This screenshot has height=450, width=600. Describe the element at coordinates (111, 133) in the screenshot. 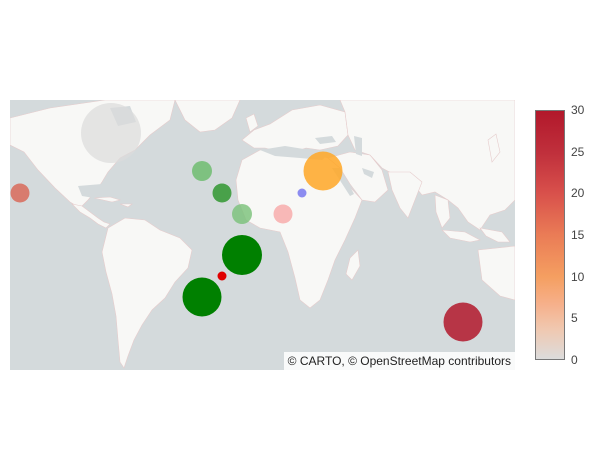

I see `marker-north-america` at that location.